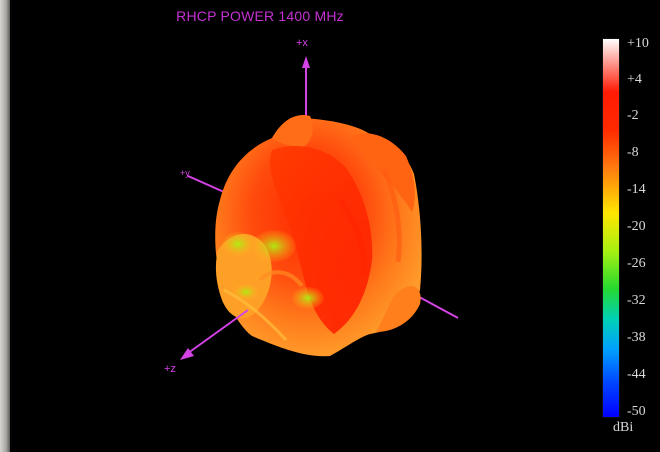 This screenshot has height=452, width=660. Describe the element at coordinates (633, 152) in the screenshot. I see `scale-tick-label: -8` at that location.